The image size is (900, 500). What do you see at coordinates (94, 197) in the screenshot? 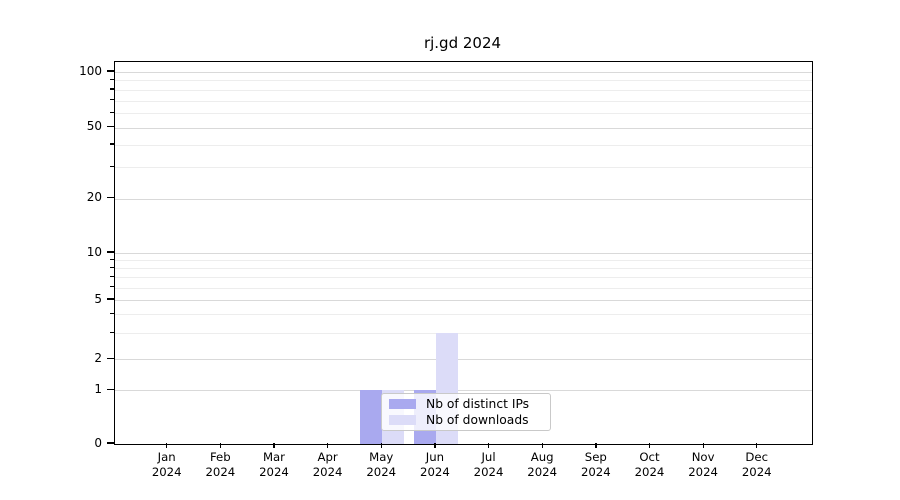
I see `y-tick-label: 20` at bounding box center [94, 197].